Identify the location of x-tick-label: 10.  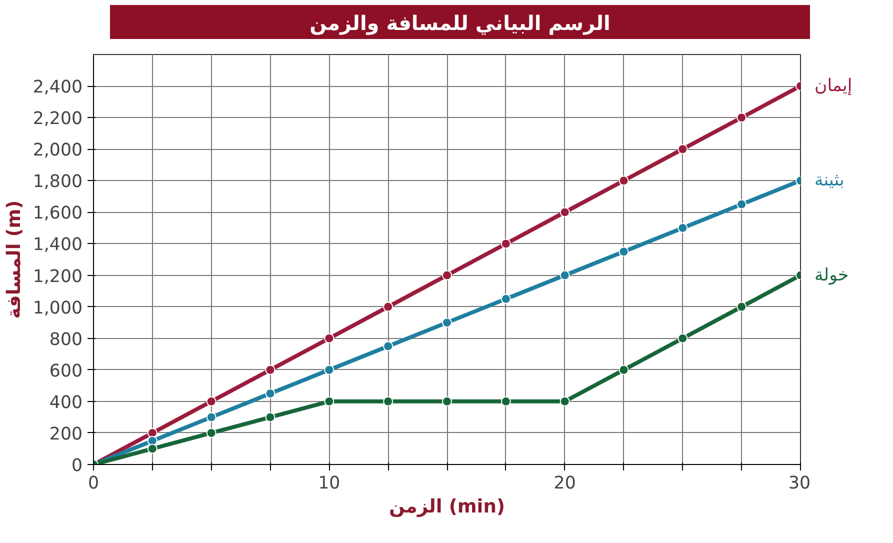
(329, 484).